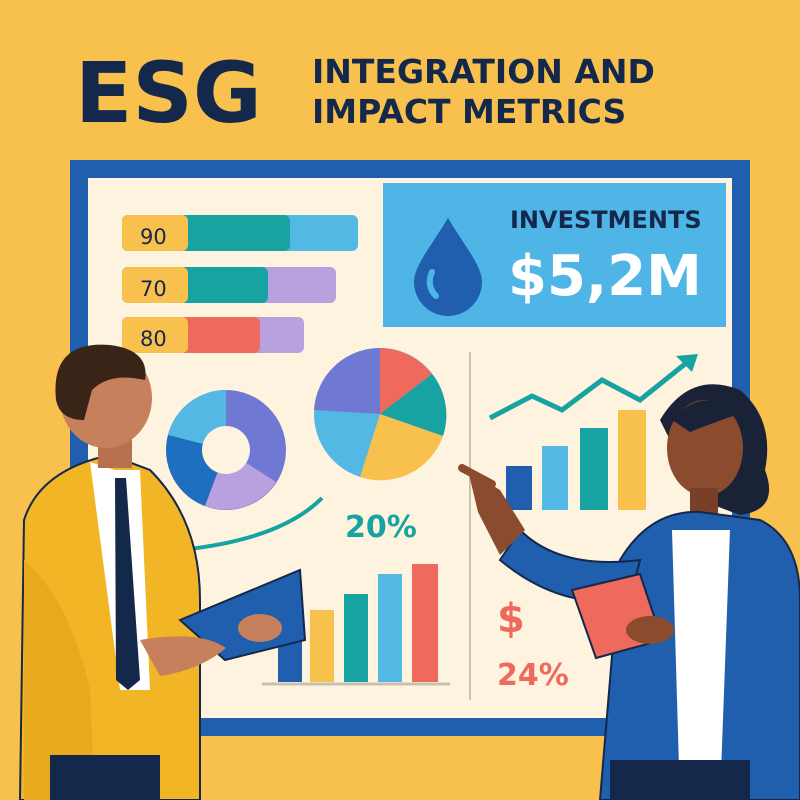  What do you see at coordinates (153, 339) in the screenshot?
I see `score-label: 80` at bounding box center [153, 339].